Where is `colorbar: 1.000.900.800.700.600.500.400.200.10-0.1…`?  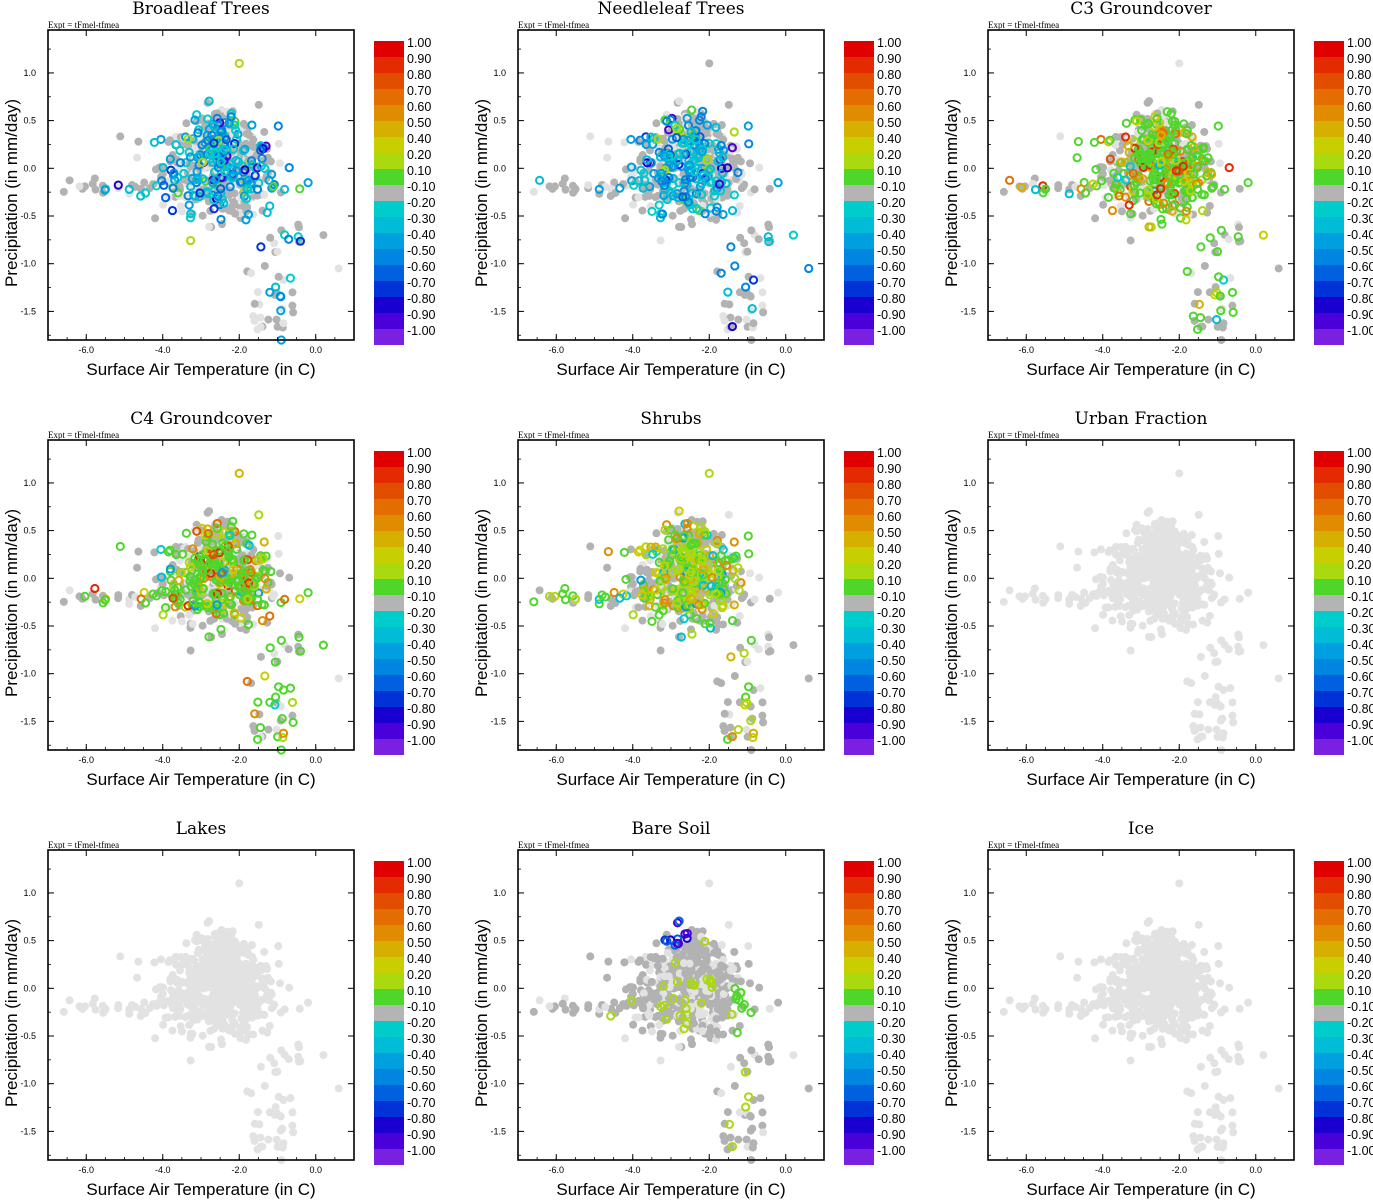
colorbar: 1.000.900.800.700.600.500.400.200.10-0.1… is located at coordinates (405, 190).